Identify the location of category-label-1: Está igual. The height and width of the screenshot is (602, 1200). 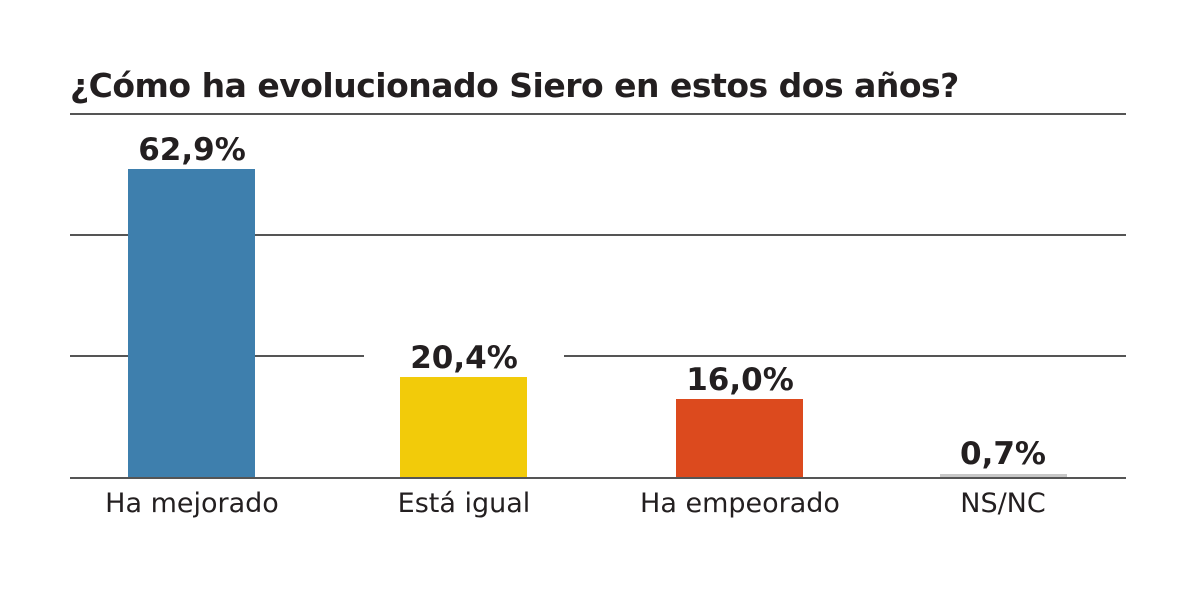
(464, 503).